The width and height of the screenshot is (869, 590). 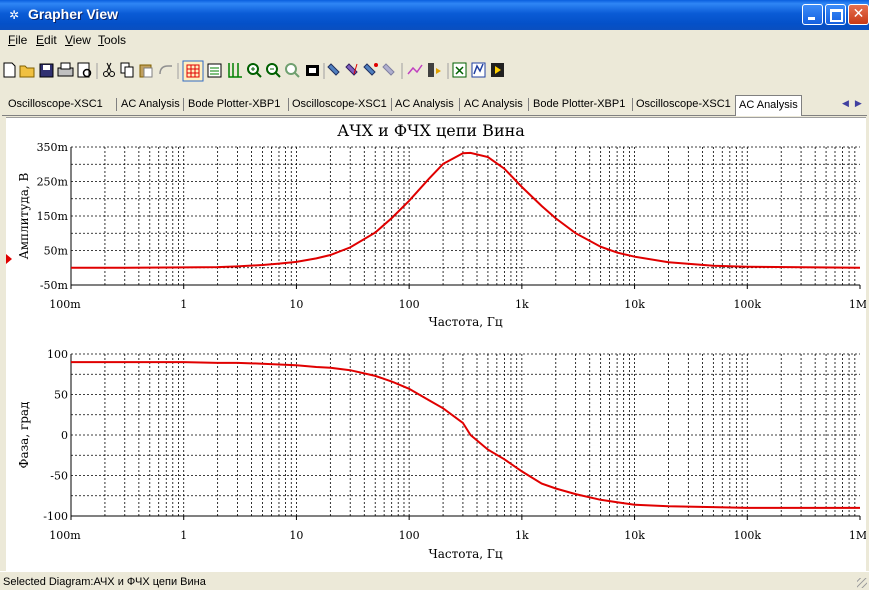 What do you see at coordinates (54, 285) in the screenshot?
I see `y-tick-label: -50m` at bounding box center [54, 285].